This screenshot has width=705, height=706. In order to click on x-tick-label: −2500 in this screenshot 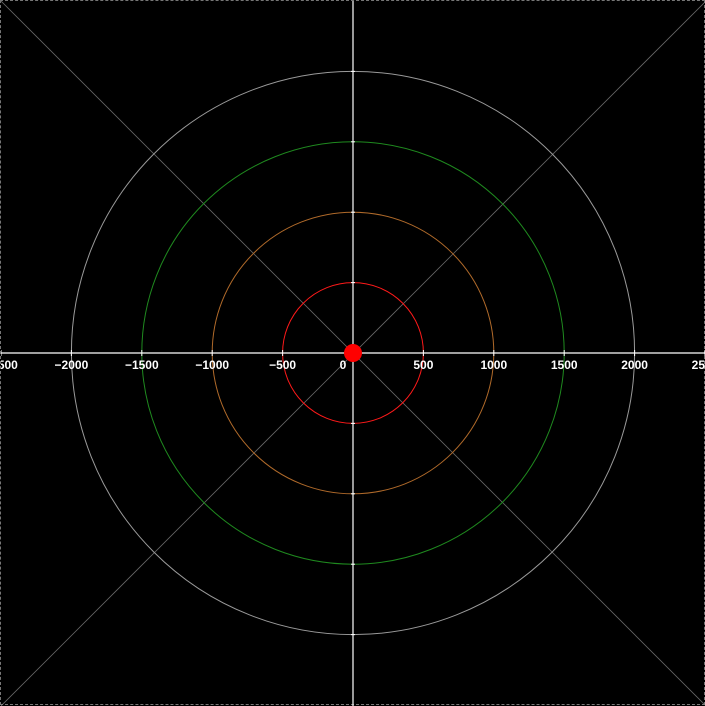, I will do `click(9, 365)`.